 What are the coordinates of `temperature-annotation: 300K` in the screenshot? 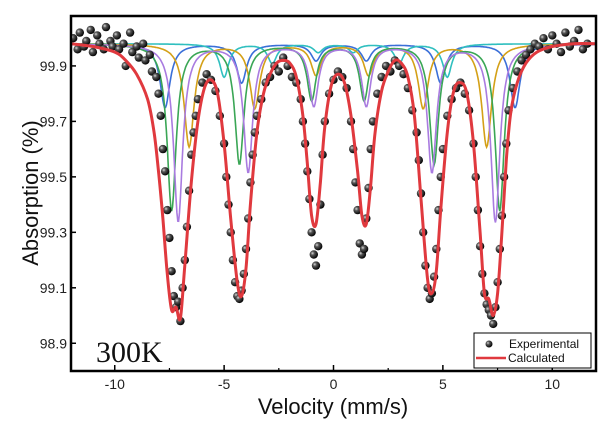 It's located at (129, 352).